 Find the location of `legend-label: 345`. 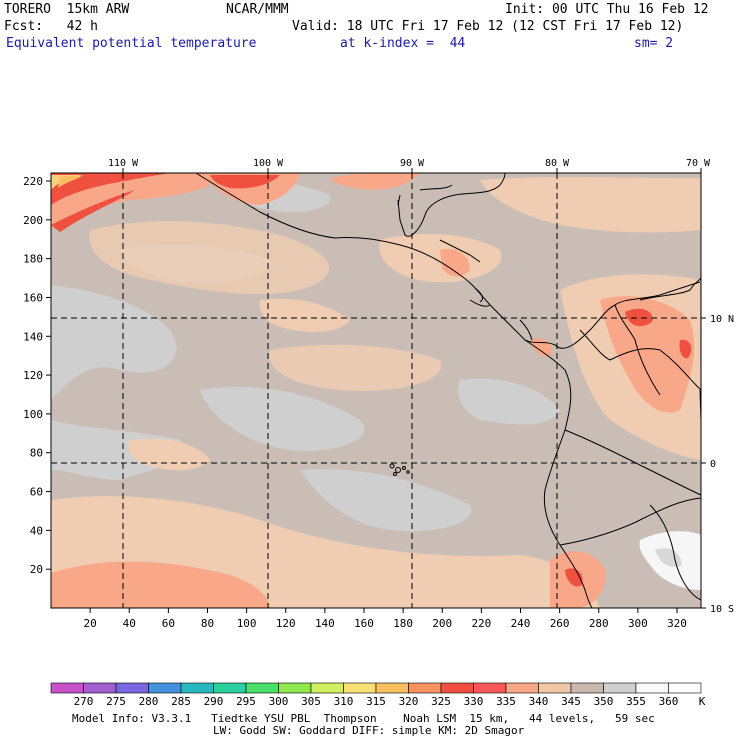

legend-label: 345 is located at coordinates (571, 701).